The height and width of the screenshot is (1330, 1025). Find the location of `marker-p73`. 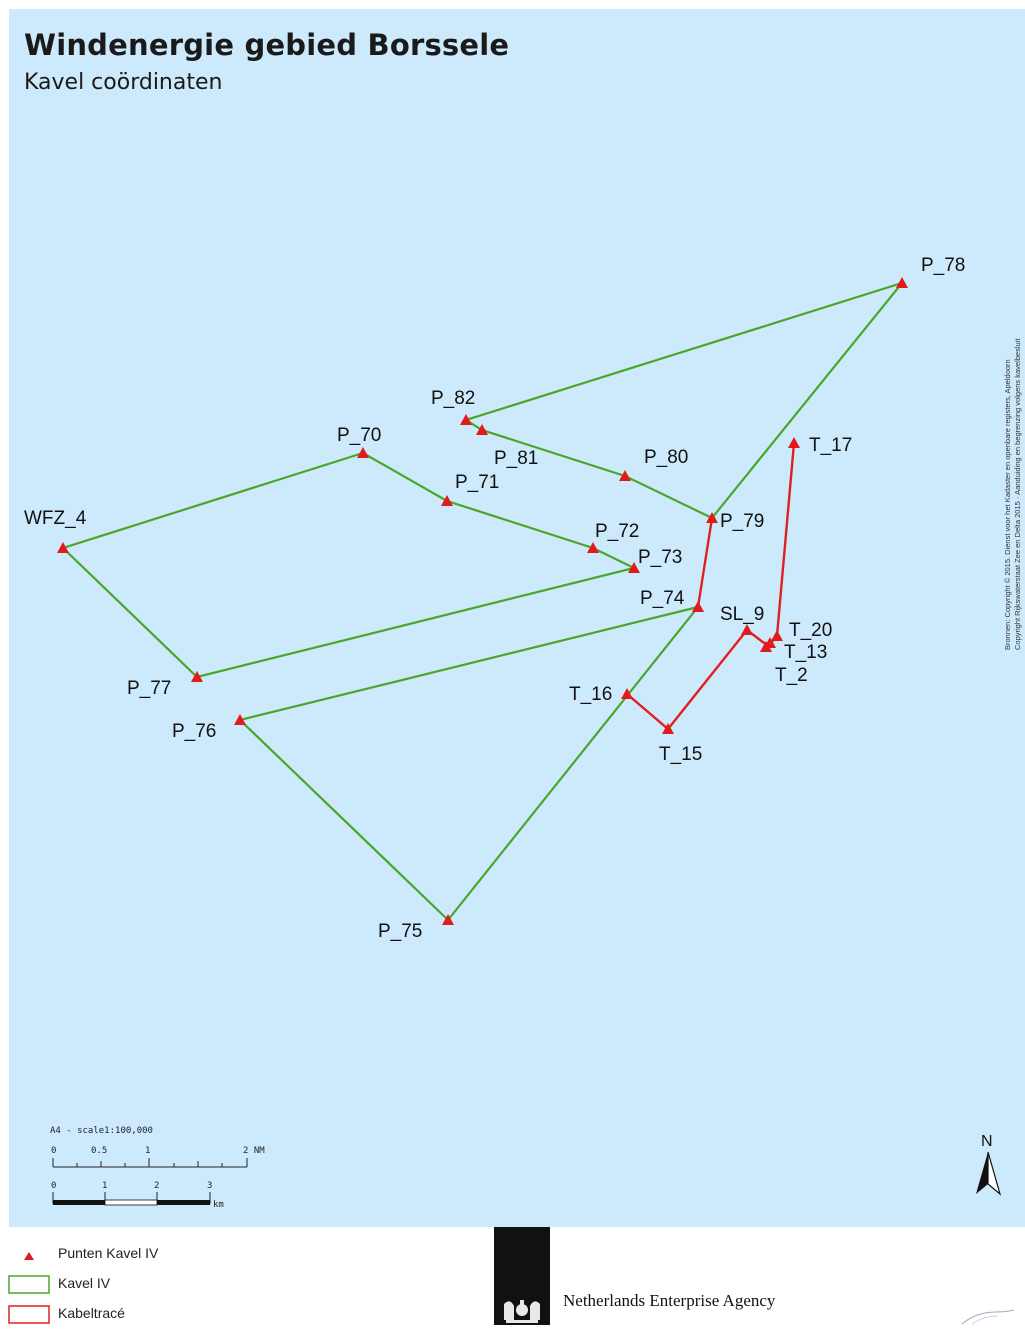

marker-p73 is located at coordinates (634, 567).